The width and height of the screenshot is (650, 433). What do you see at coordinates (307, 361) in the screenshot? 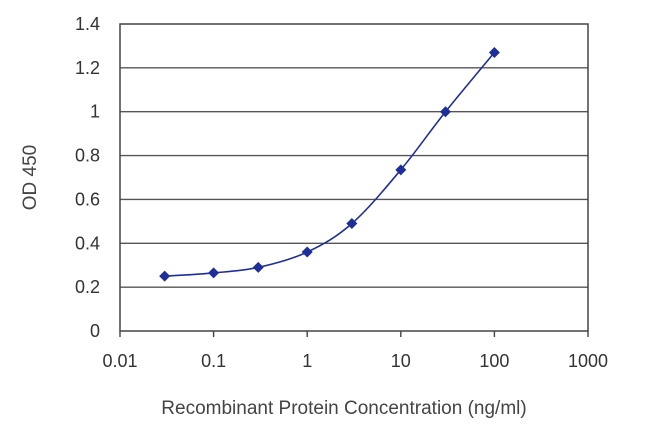
I see `x-tick-label: 1` at bounding box center [307, 361].